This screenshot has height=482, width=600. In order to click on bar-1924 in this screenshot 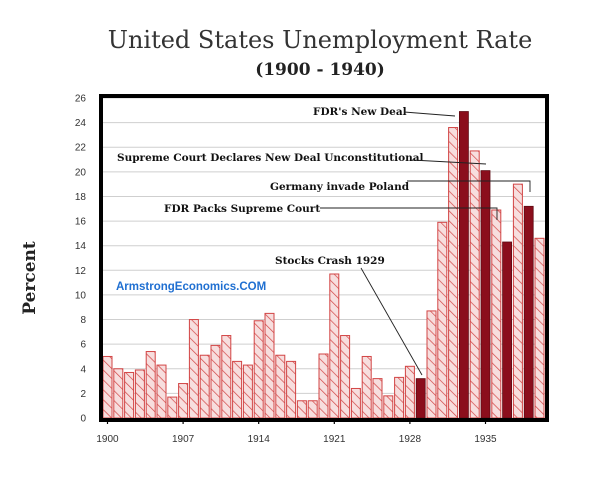, I will do `click(366, 387)`.